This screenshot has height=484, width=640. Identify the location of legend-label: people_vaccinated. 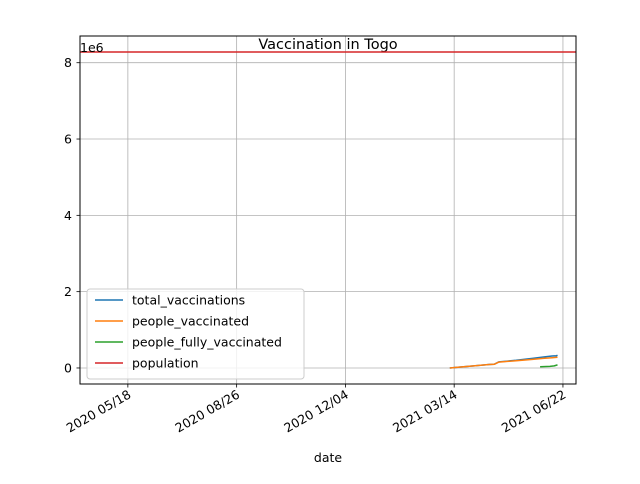
(190, 321).